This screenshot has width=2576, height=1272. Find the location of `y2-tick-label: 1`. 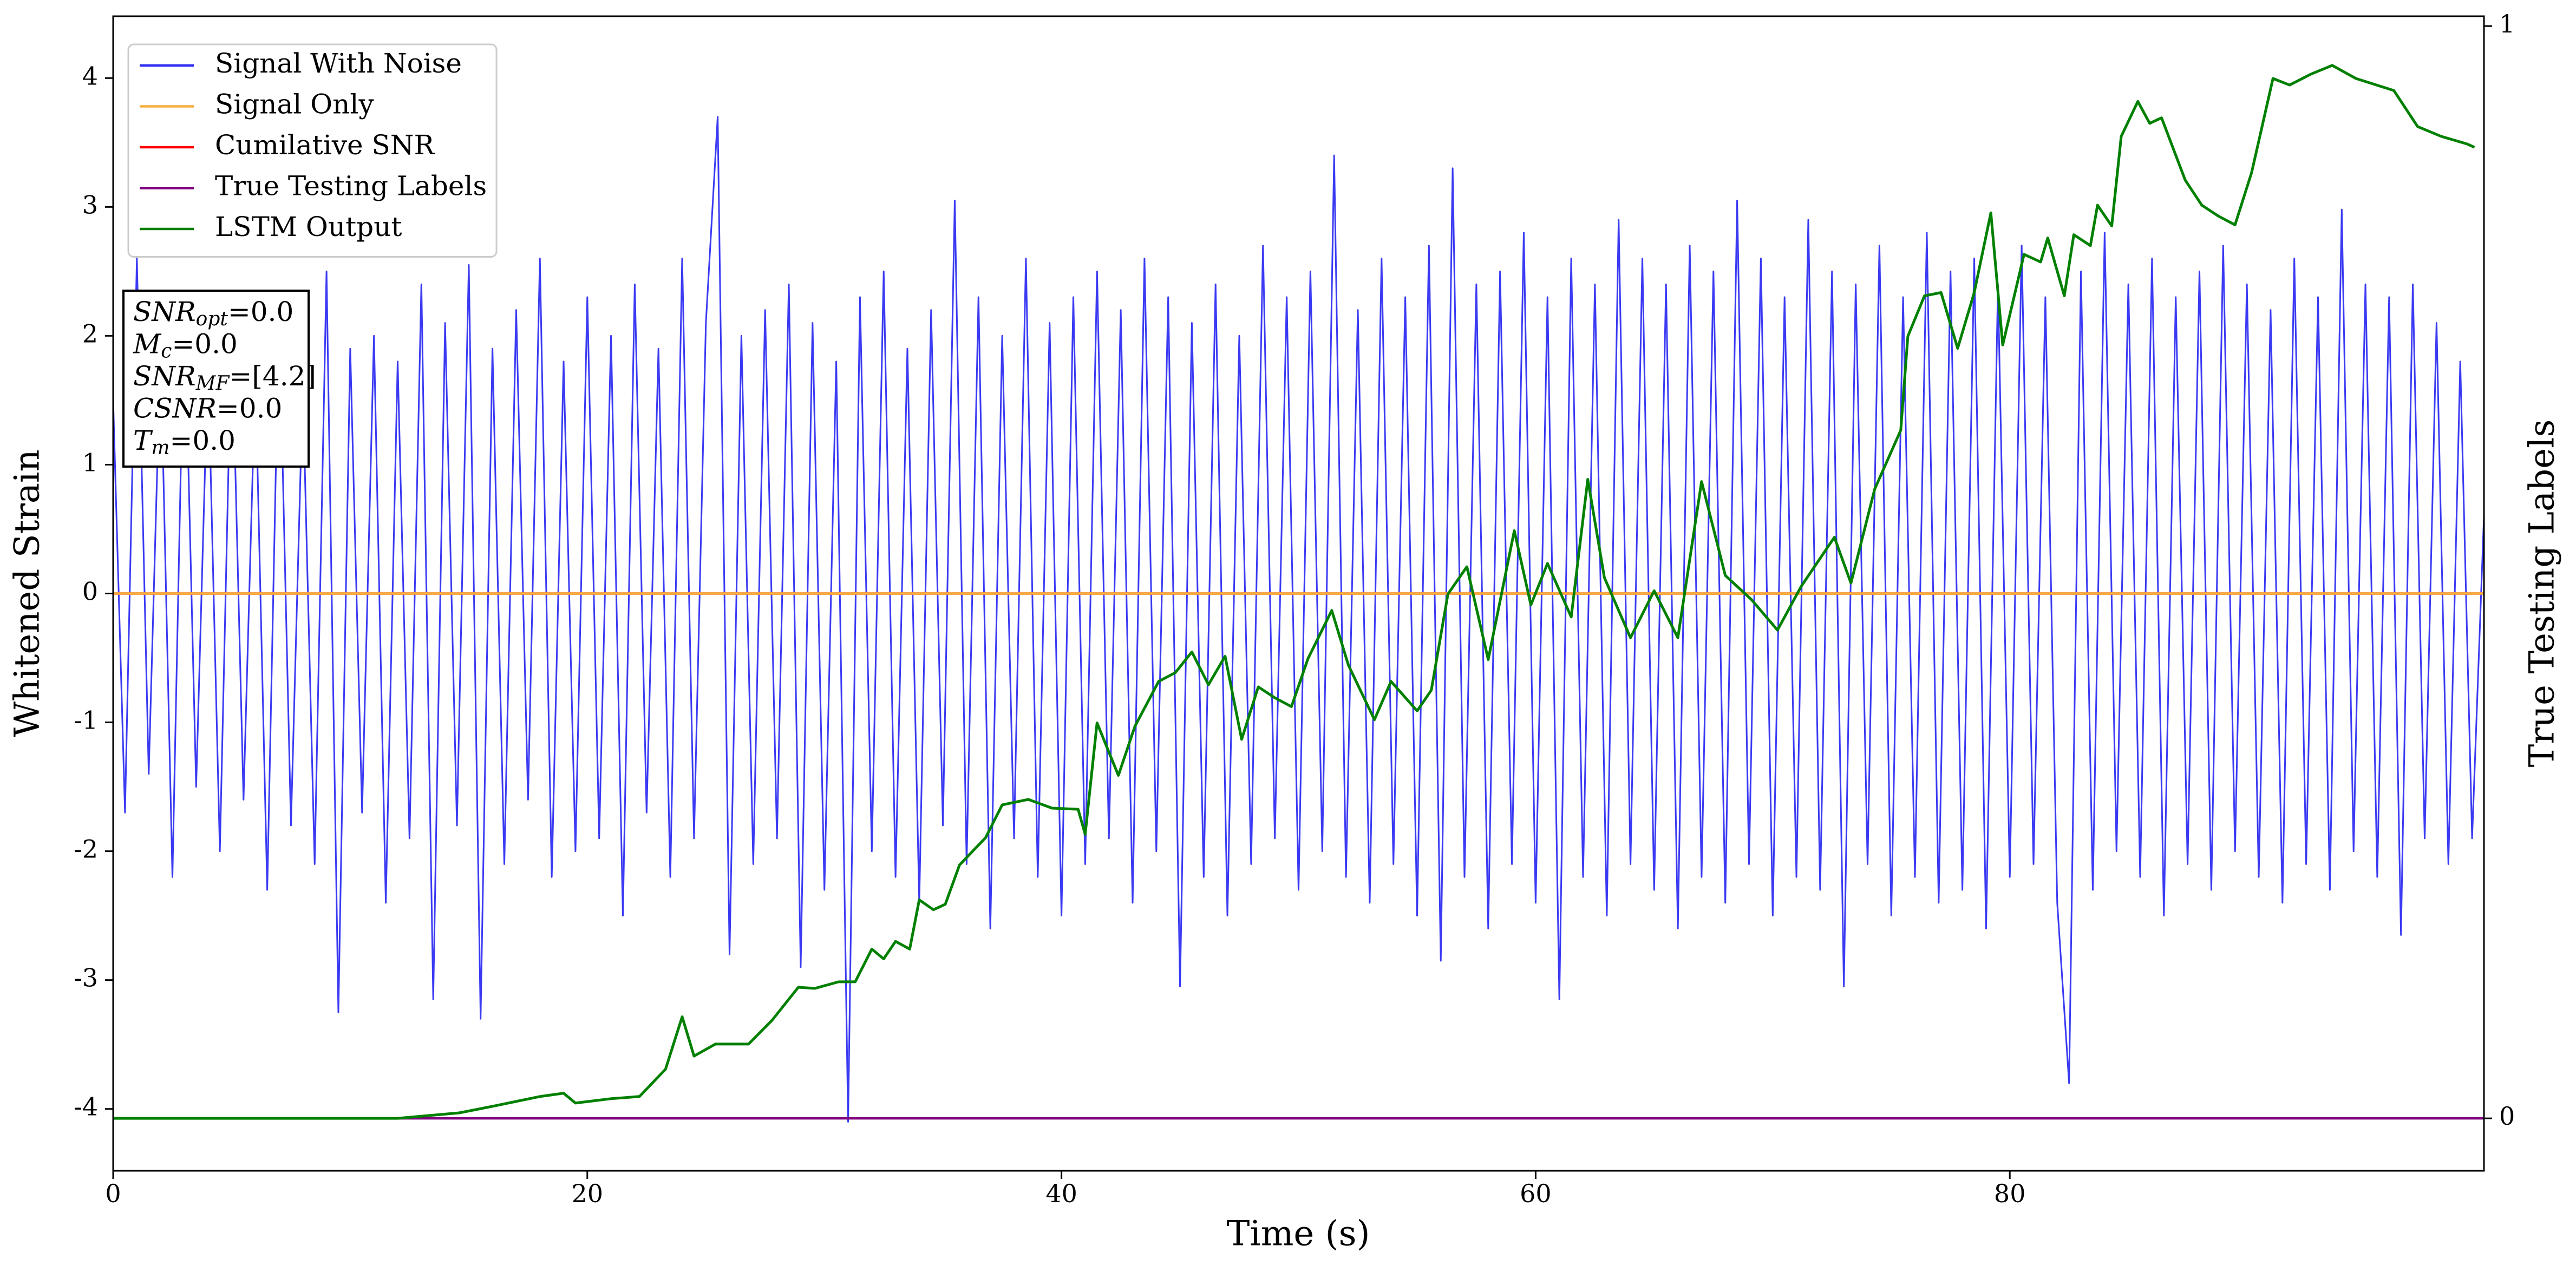

y2-tick-label: 1 is located at coordinates (2507, 24).